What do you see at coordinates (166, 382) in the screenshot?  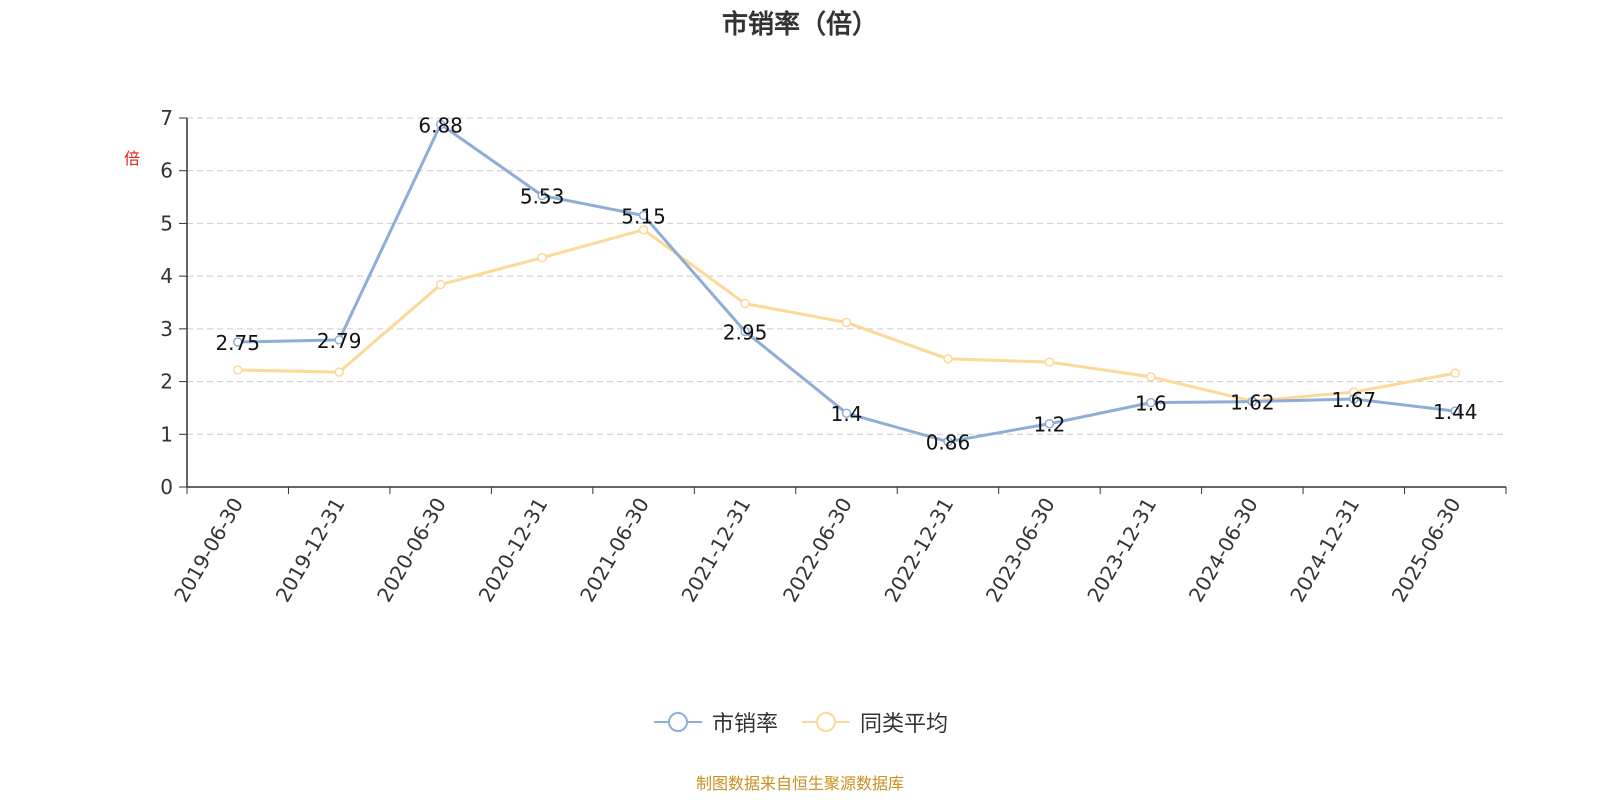 I see `y-tick-label: 2` at bounding box center [166, 382].